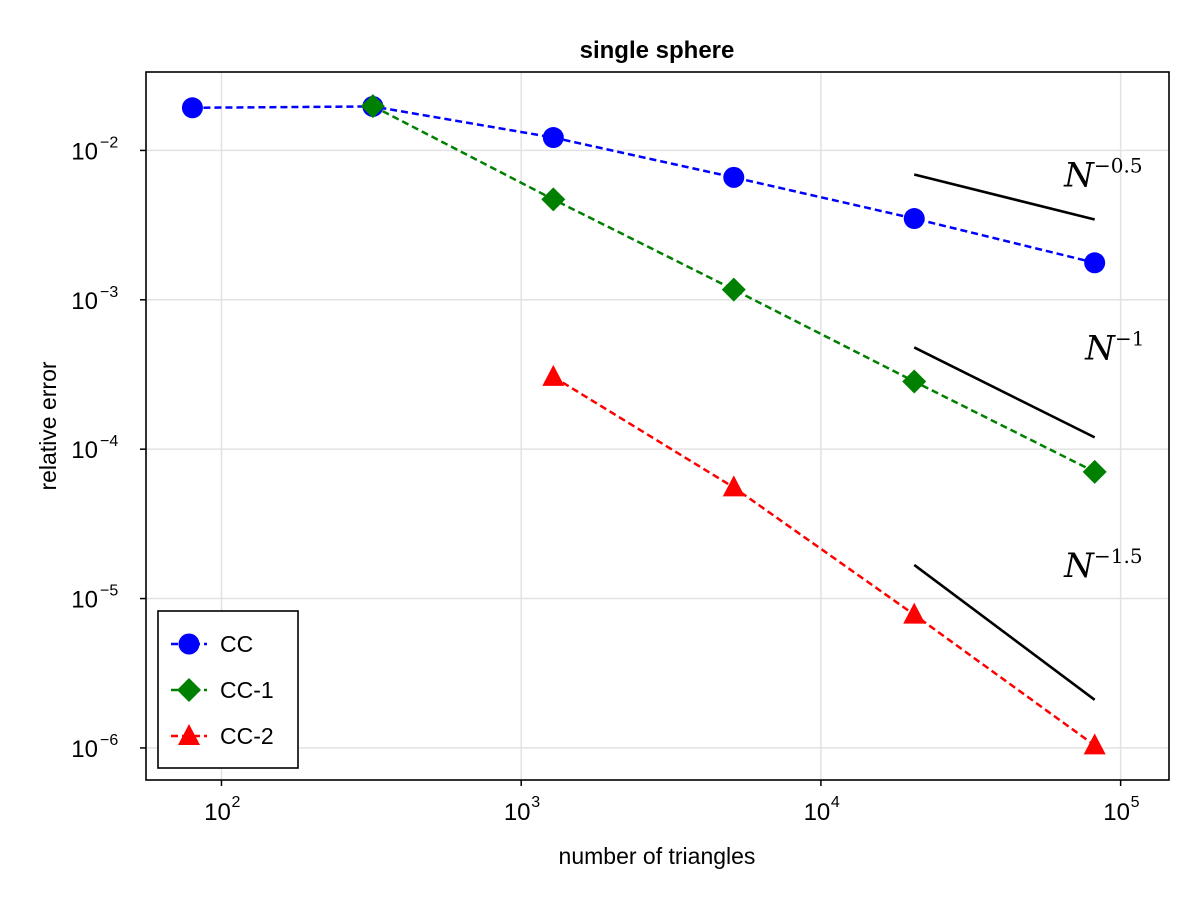 The height and width of the screenshot is (900, 1200). I want to click on legend-item-cc-1: CC-1, so click(222, 690).